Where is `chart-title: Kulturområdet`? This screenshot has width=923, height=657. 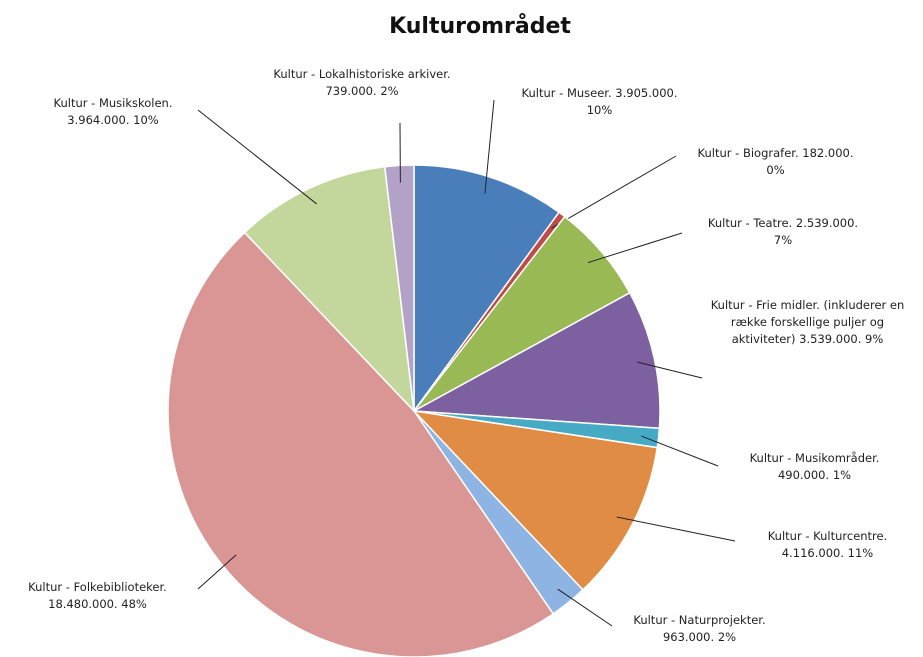 chart-title: Kulturområdet is located at coordinates (480, 26).